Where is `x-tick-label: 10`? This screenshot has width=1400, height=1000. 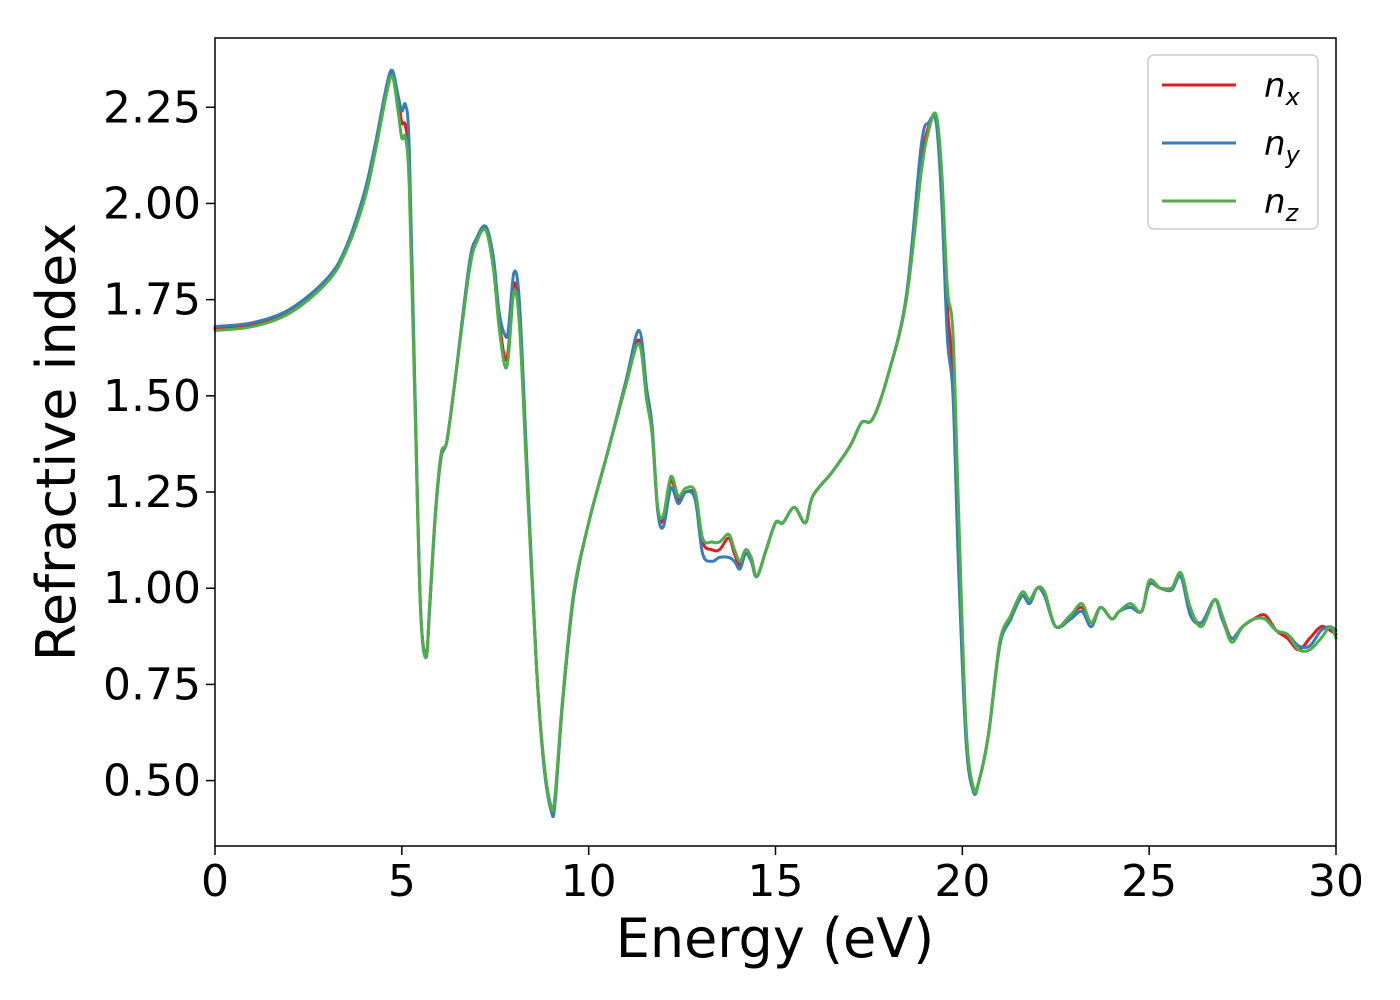
x-tick-label: 10 is located at coordinates (589, 881).